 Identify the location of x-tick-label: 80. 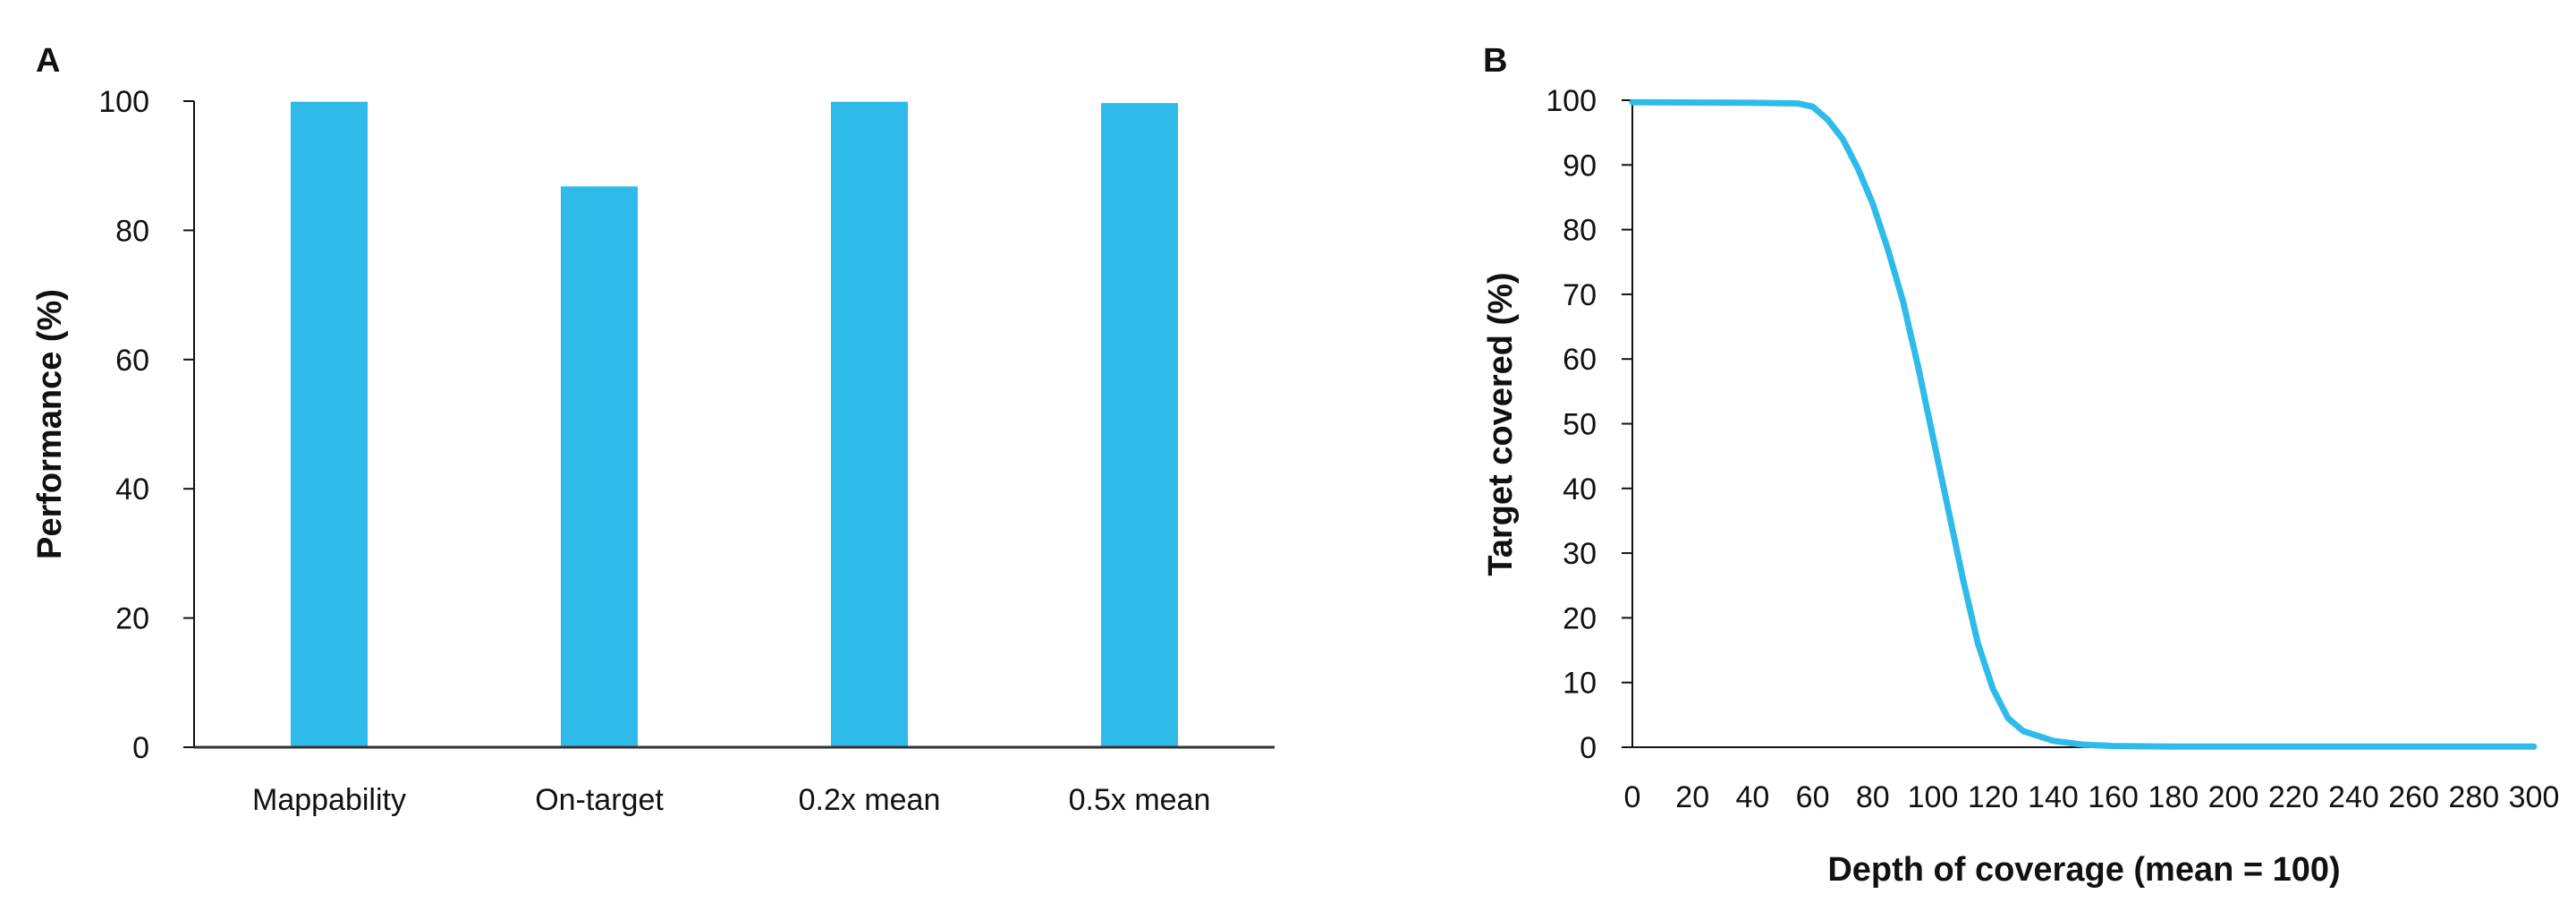
(1873, 797).